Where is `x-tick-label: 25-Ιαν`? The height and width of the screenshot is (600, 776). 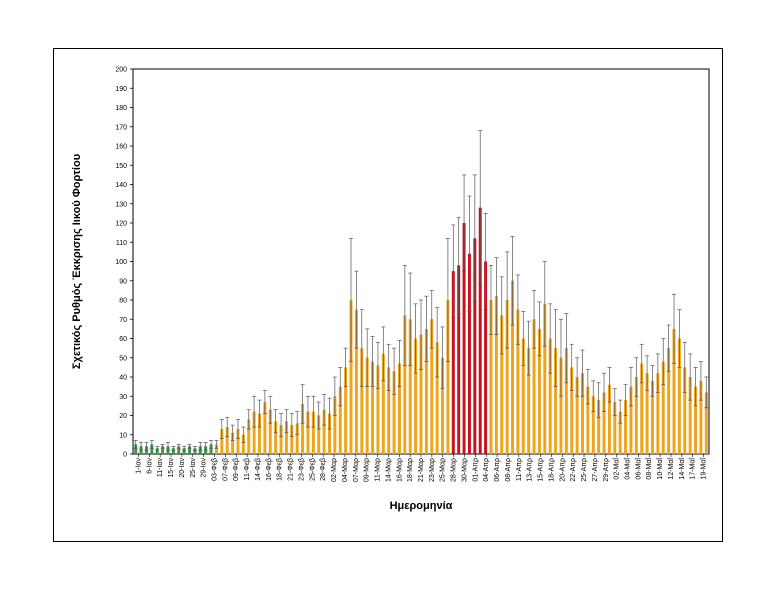
x-tick-label: 25-Ιαν is located at coordinates (193, 468).